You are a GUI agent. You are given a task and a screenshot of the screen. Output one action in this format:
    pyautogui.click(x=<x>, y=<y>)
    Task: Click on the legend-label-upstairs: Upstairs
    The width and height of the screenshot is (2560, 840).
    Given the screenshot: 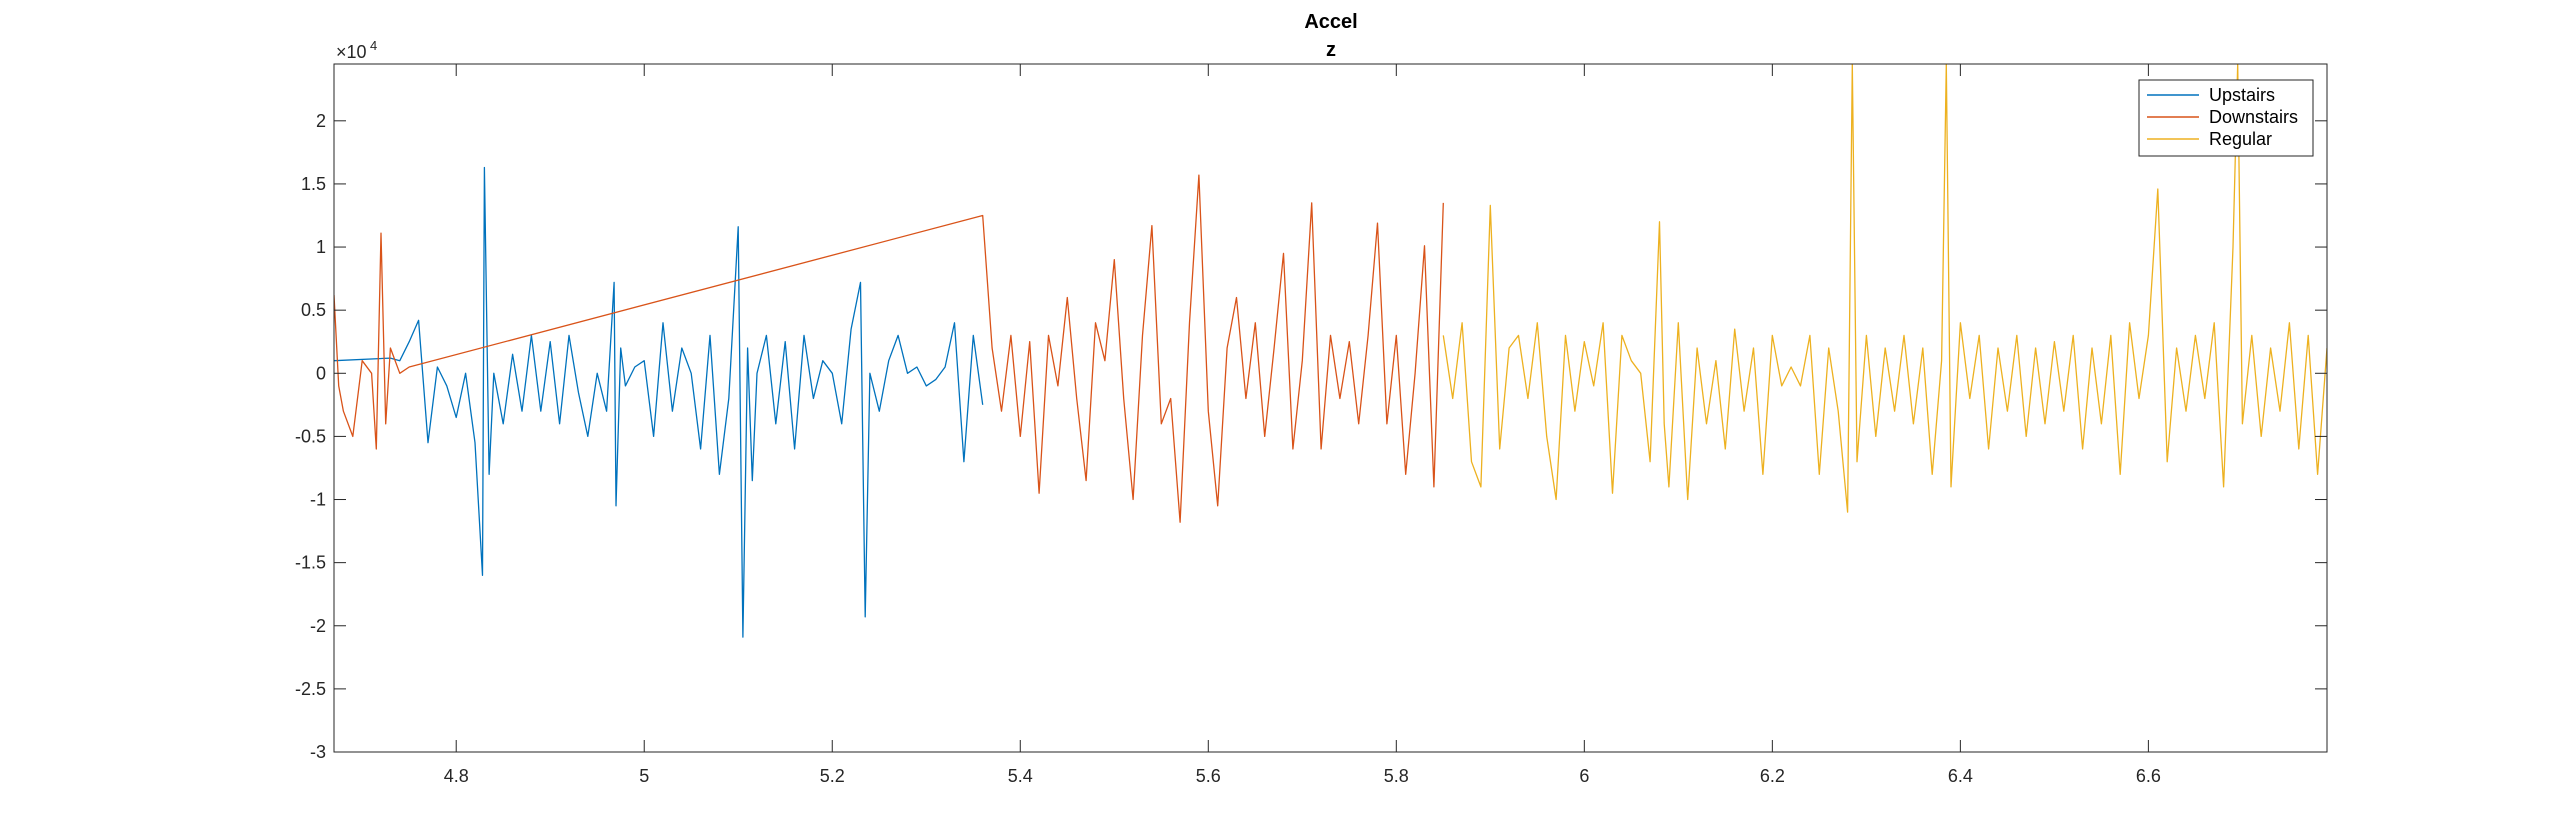 What is the action you would take?
    pyautogui.click(x=2242, y=95)
    